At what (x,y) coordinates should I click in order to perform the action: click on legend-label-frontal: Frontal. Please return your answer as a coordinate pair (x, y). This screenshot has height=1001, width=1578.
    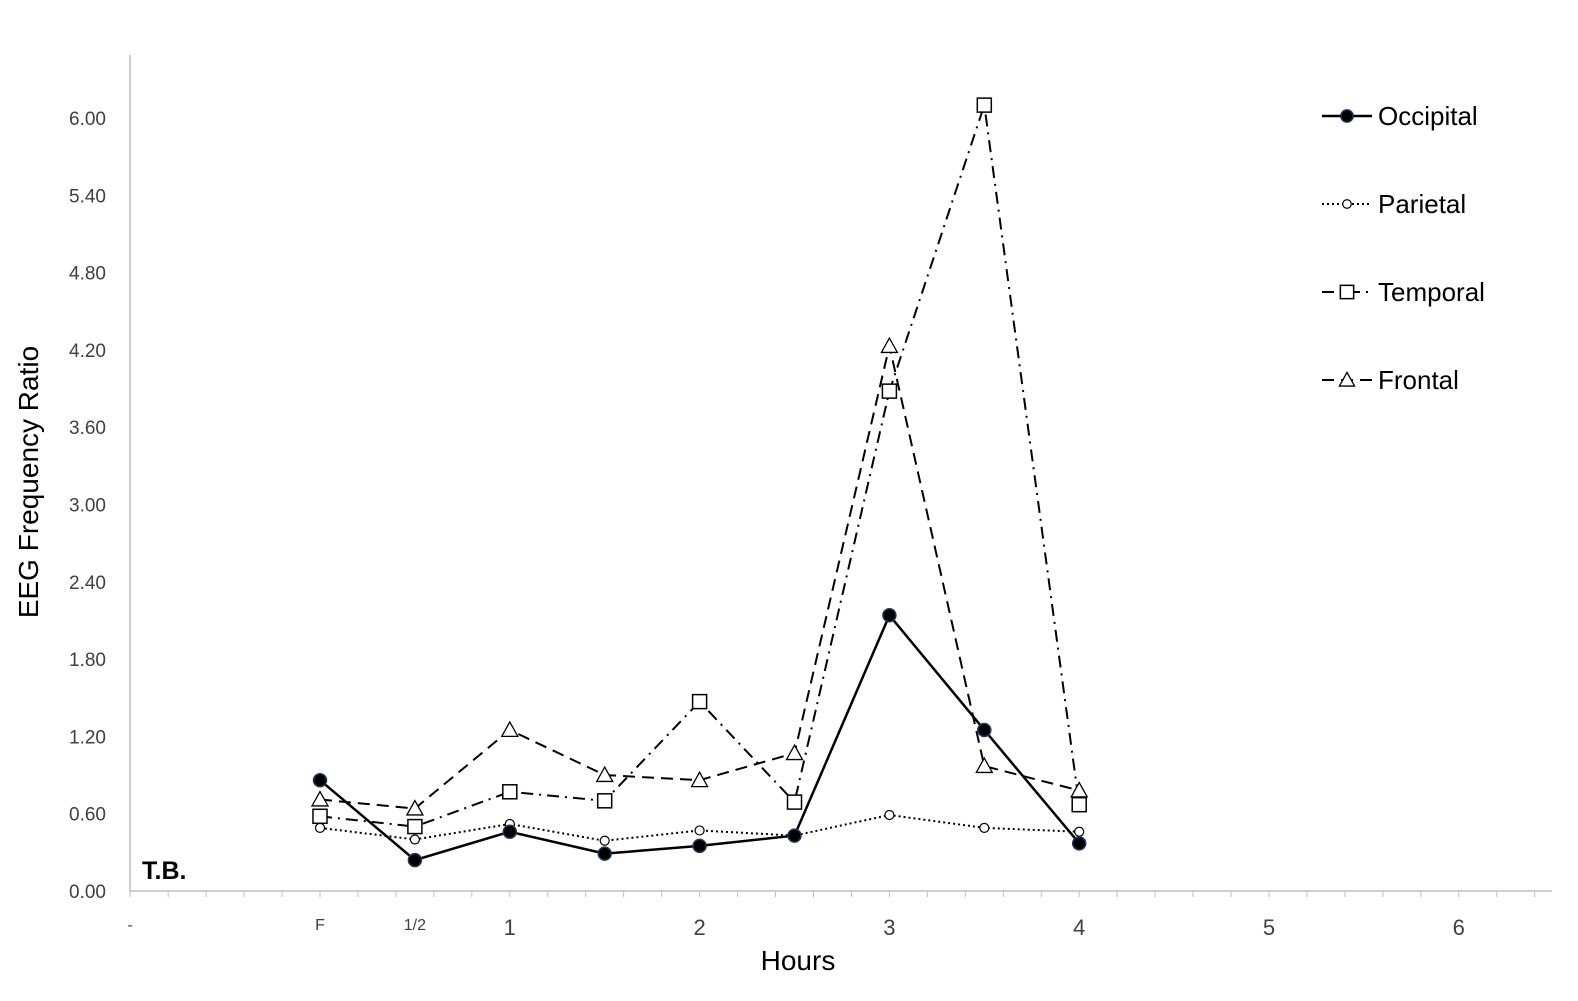
    Looking at the image, I should click on (1418, 380).